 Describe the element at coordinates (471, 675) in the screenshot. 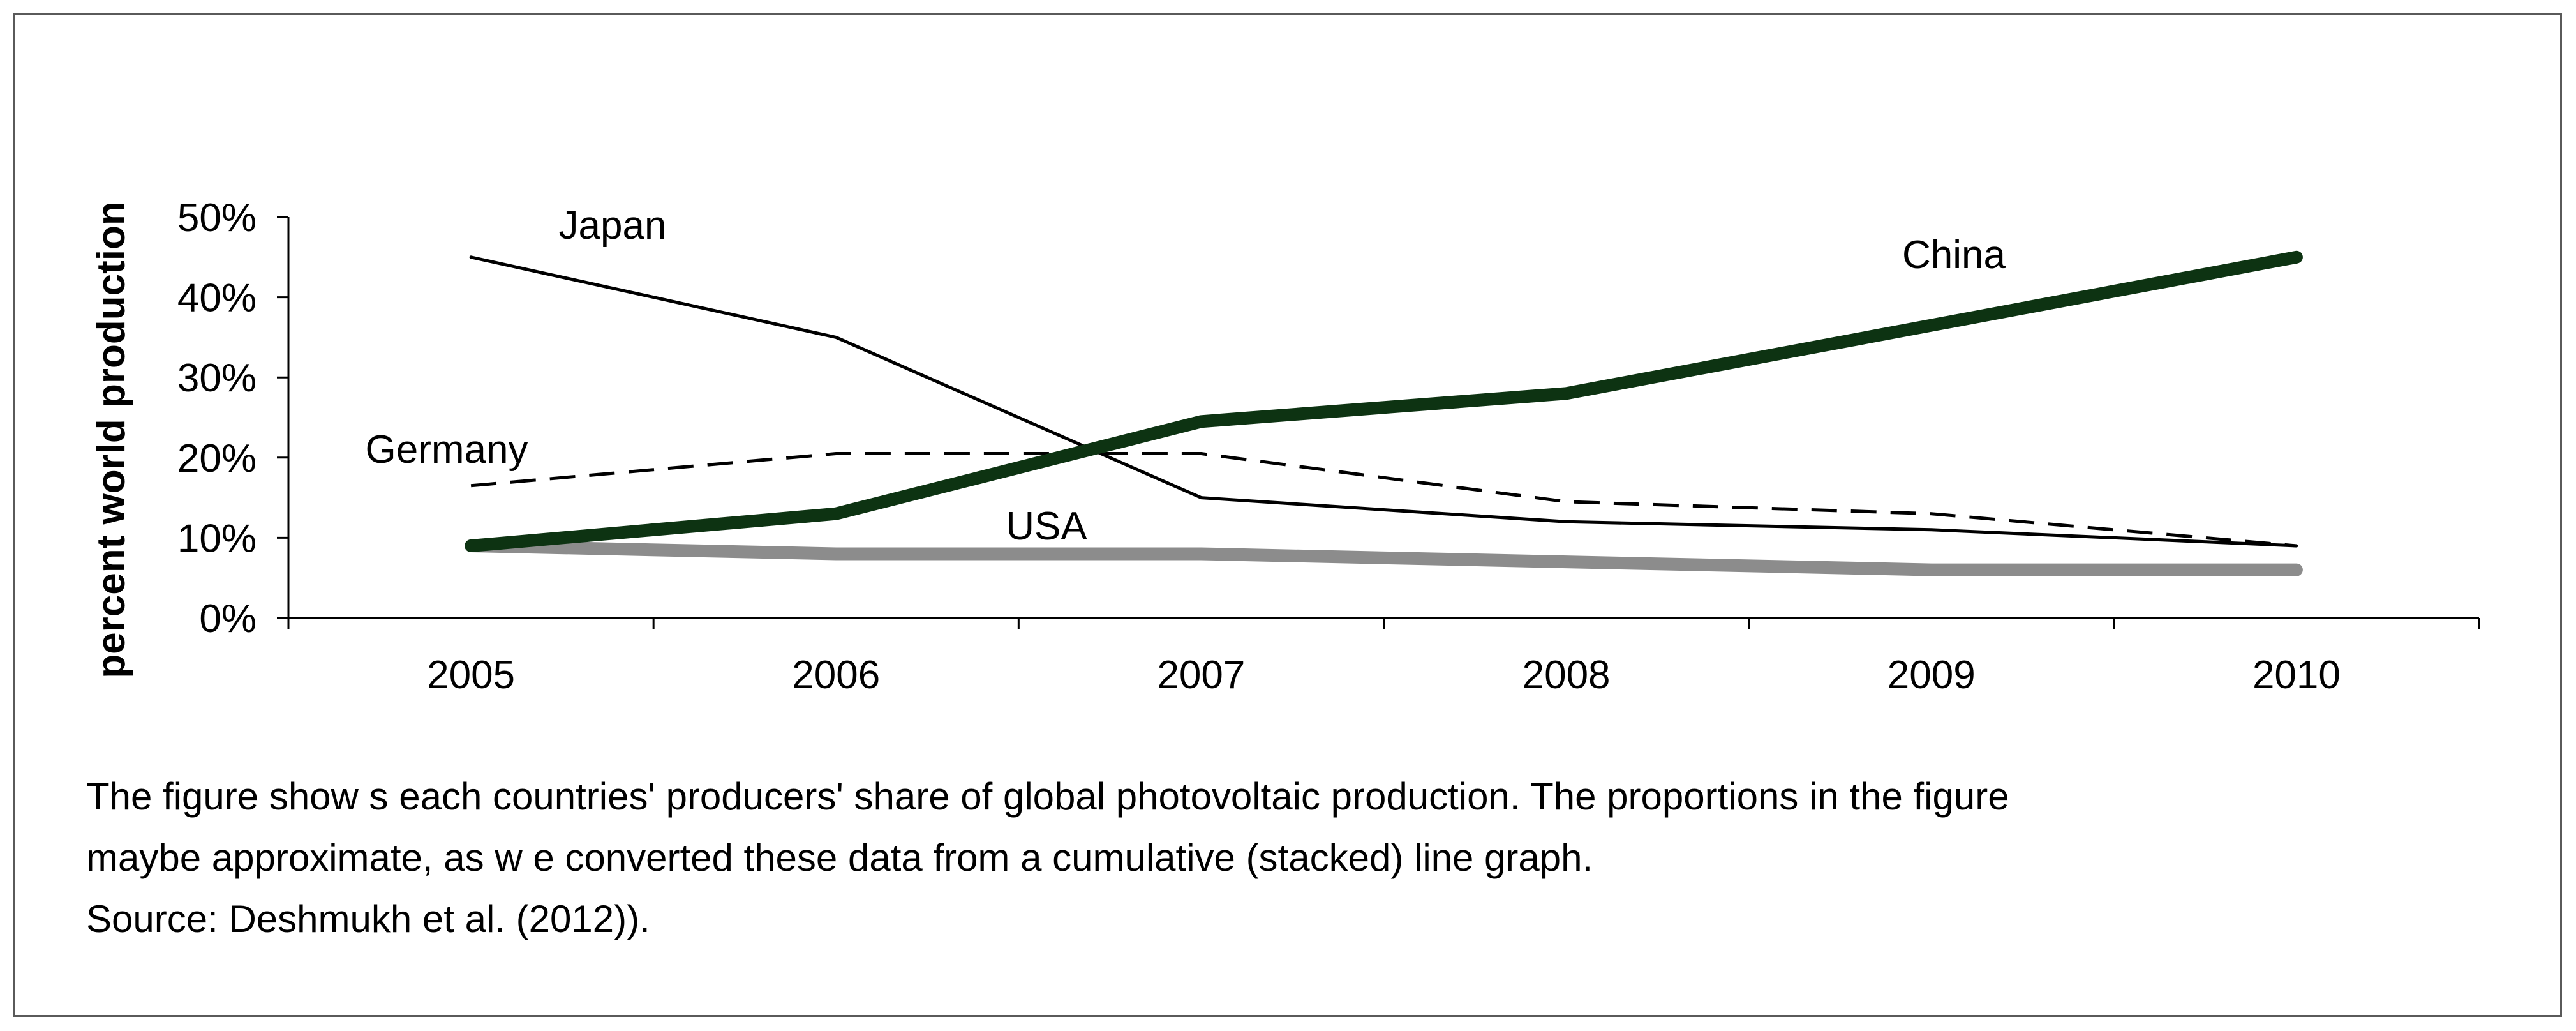

I see `x-tick-label: 2005` at that location.